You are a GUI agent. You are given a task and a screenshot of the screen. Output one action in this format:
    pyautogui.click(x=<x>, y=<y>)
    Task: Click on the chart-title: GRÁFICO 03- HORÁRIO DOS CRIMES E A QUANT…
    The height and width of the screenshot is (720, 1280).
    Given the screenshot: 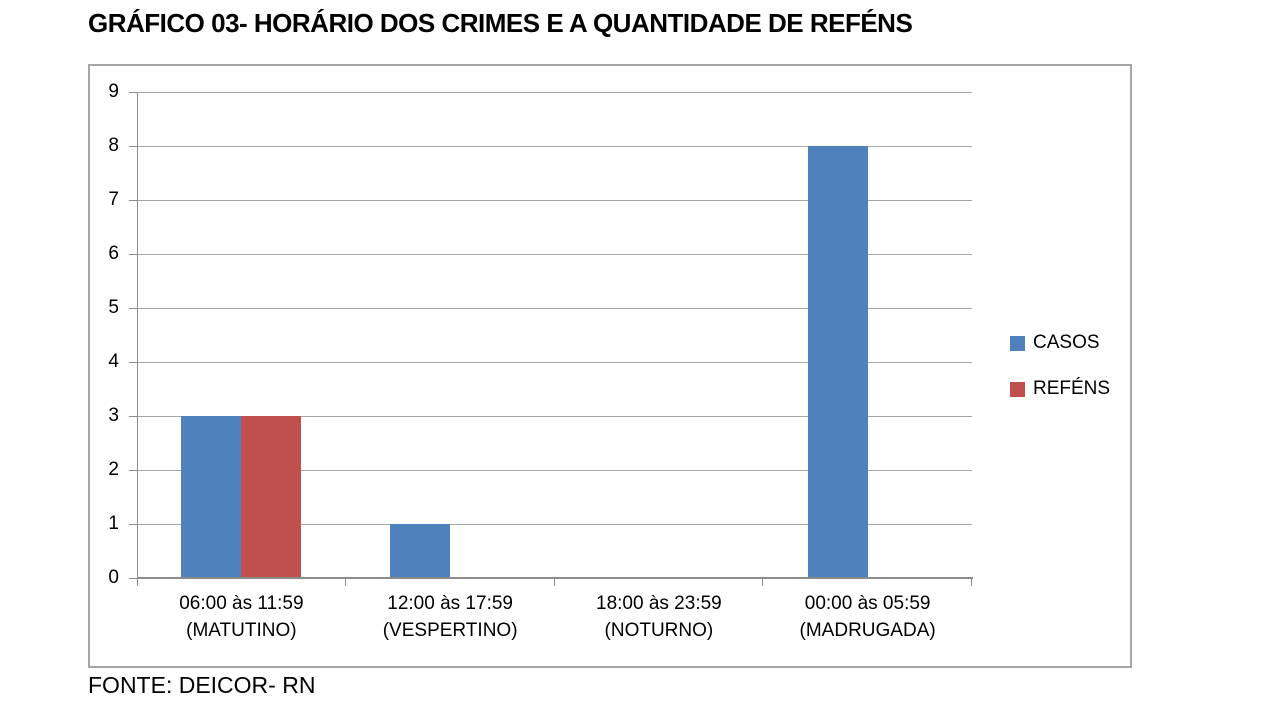 What is the action you would take?
    pyautogui.click(x=500, y=23)
    